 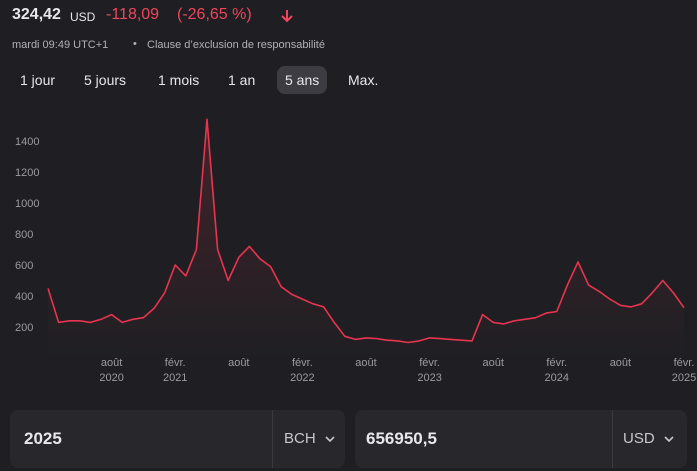 I want to click on price: 324,42, so click(x=36, y=14).